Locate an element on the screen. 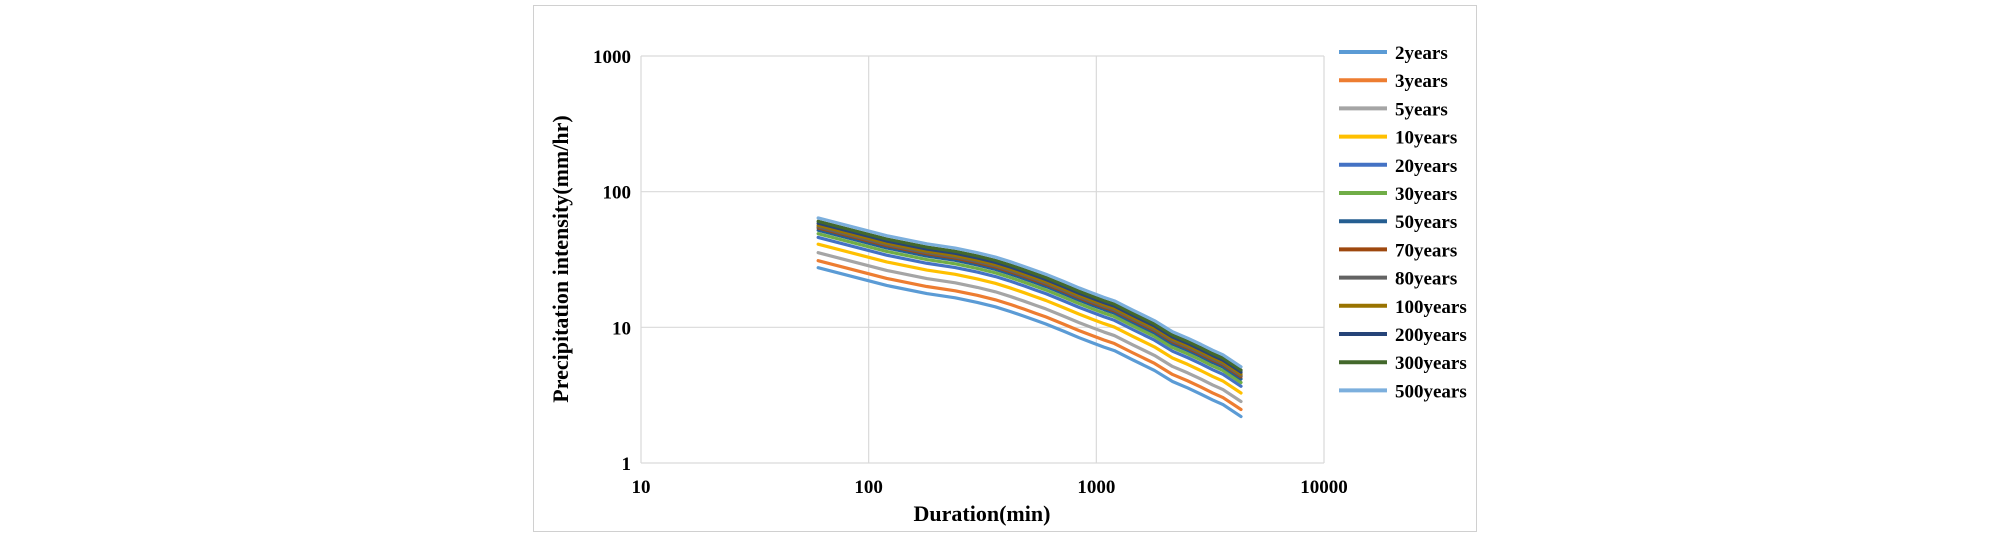 Image resolution: width=2008 pixels, height=538 pixels. y-tick-labels: 1 10 100 1000 is located at coordinates (612, 261).